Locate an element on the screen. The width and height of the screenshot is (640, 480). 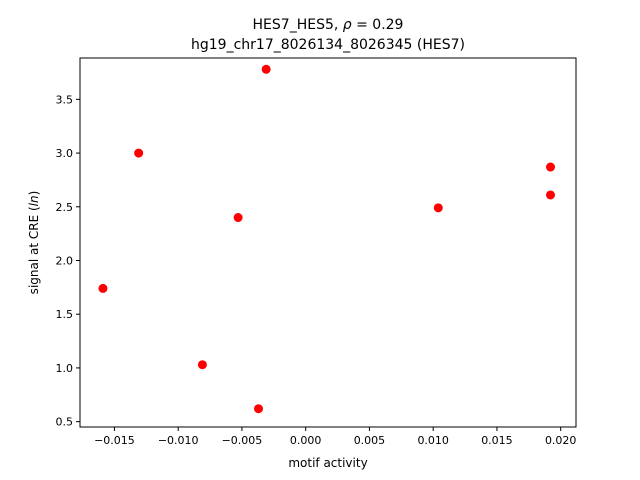
y-axis: 0.5 1.0 1.5 2.0 2.5 3.0 3.5 is located at coordinates (68, 261).